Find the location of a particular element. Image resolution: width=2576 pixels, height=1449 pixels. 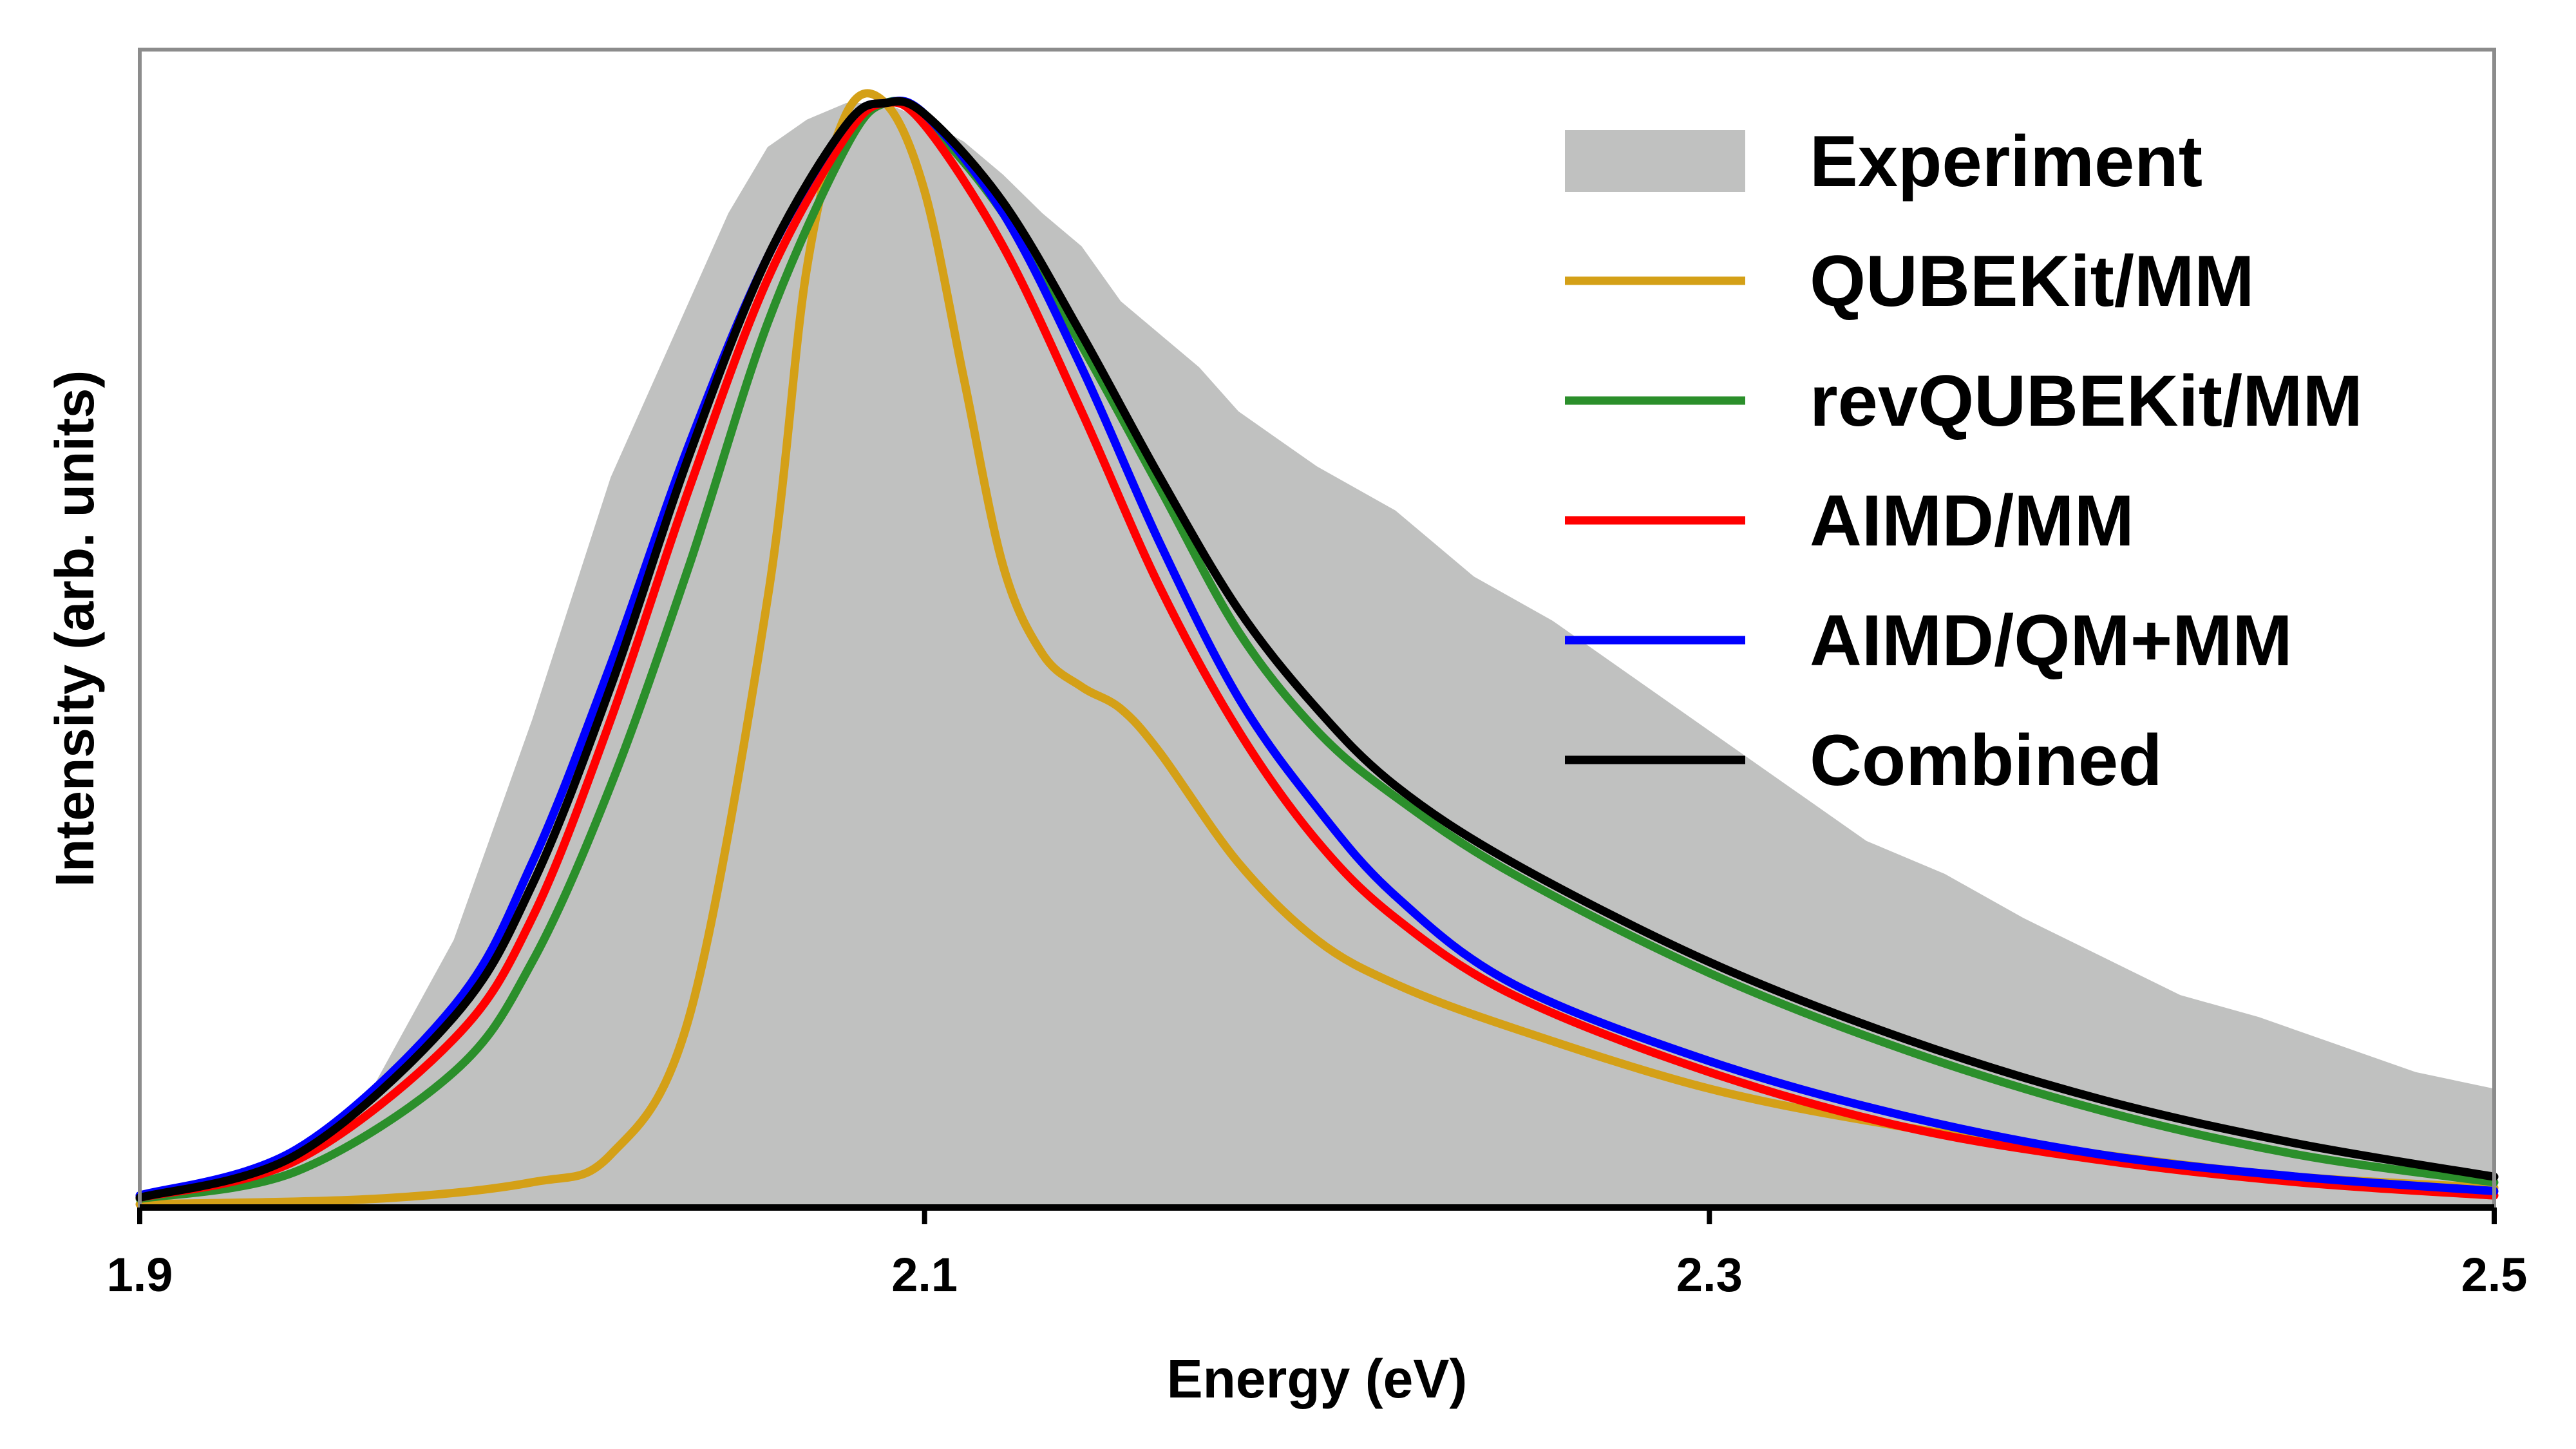

x-tick-label: 2.3 is located at coordinates (1709, 1275).